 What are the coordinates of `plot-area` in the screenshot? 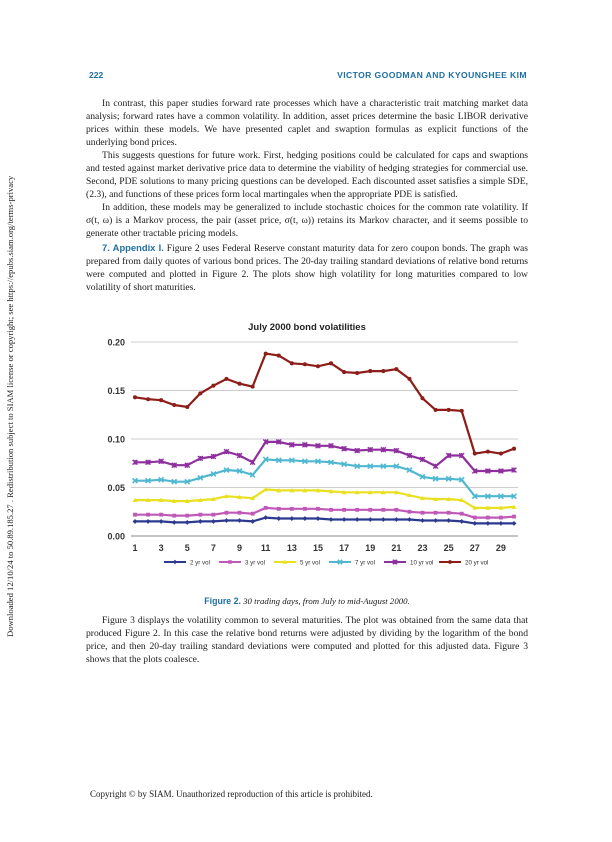 It's located at (324, 438).